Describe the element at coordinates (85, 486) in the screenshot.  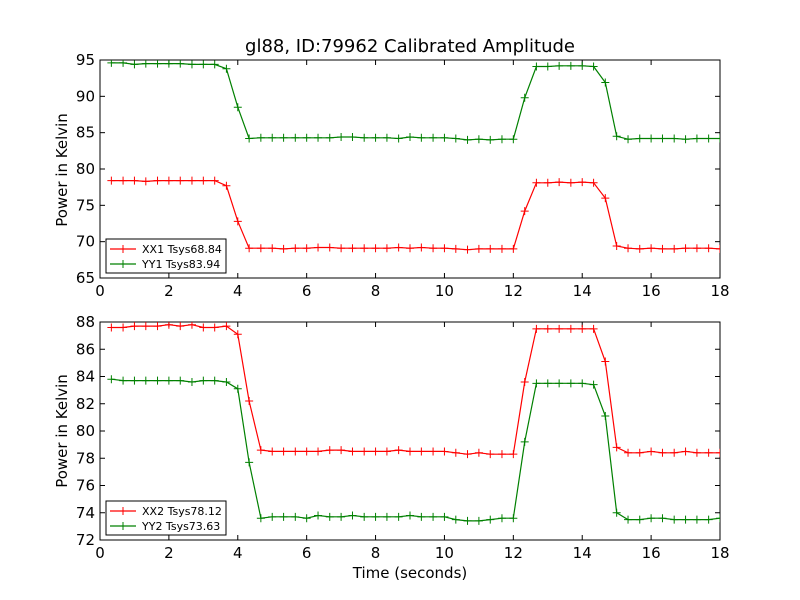
I see `y-tick-label: 76` at that location.